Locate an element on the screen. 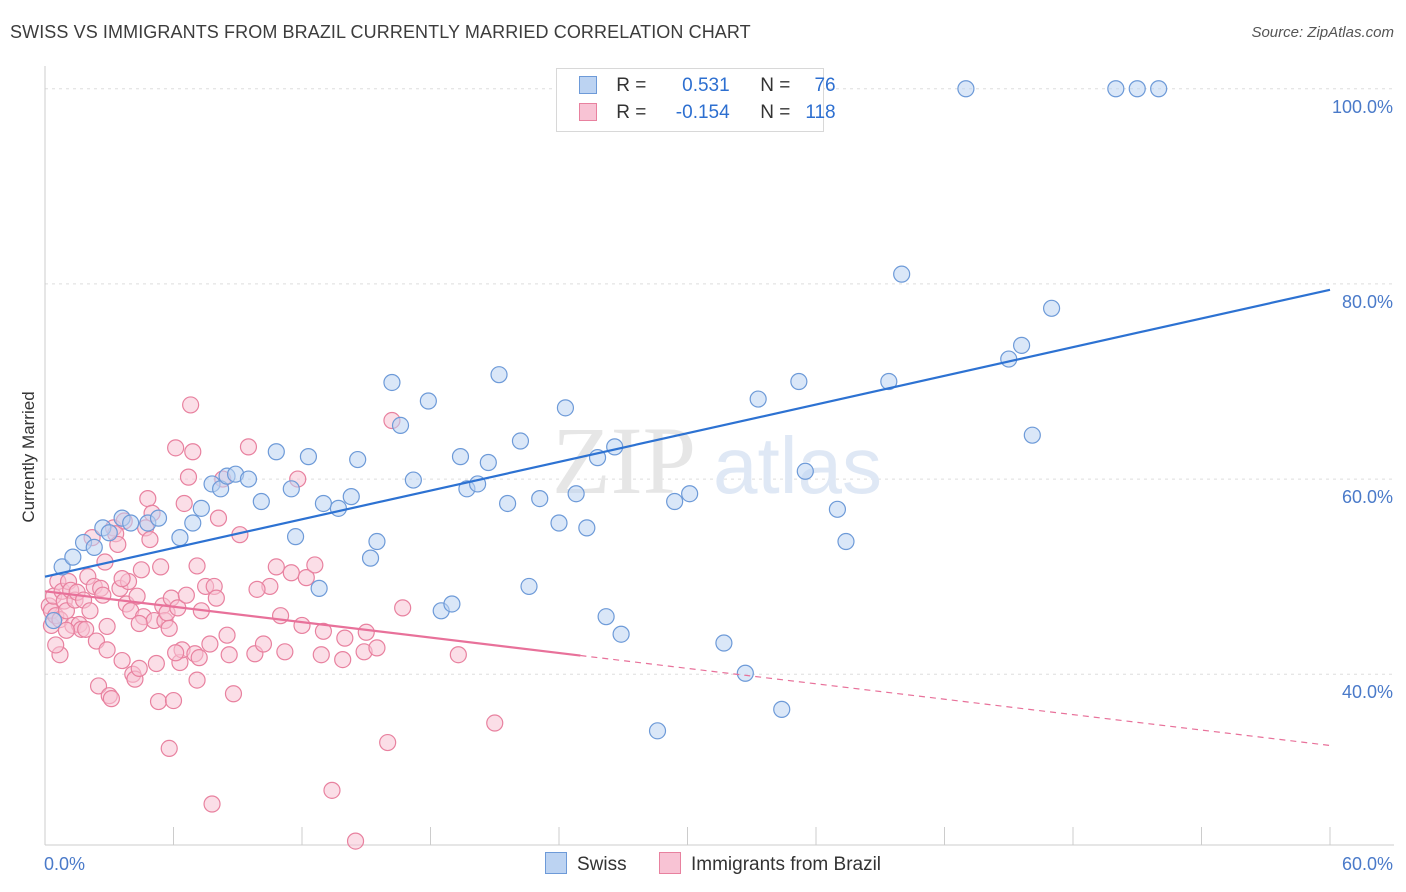 The image size is (1406, 892). x-tick-label: 60.0% is located at coordinates (1367, 864).